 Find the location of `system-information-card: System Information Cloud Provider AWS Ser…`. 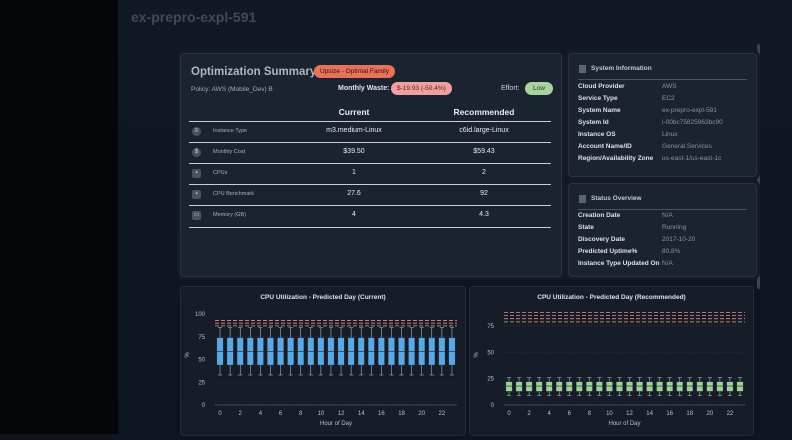

system-information-card: System Information Cloud Provider AWS Ser… is located at coordinates (662, 115).